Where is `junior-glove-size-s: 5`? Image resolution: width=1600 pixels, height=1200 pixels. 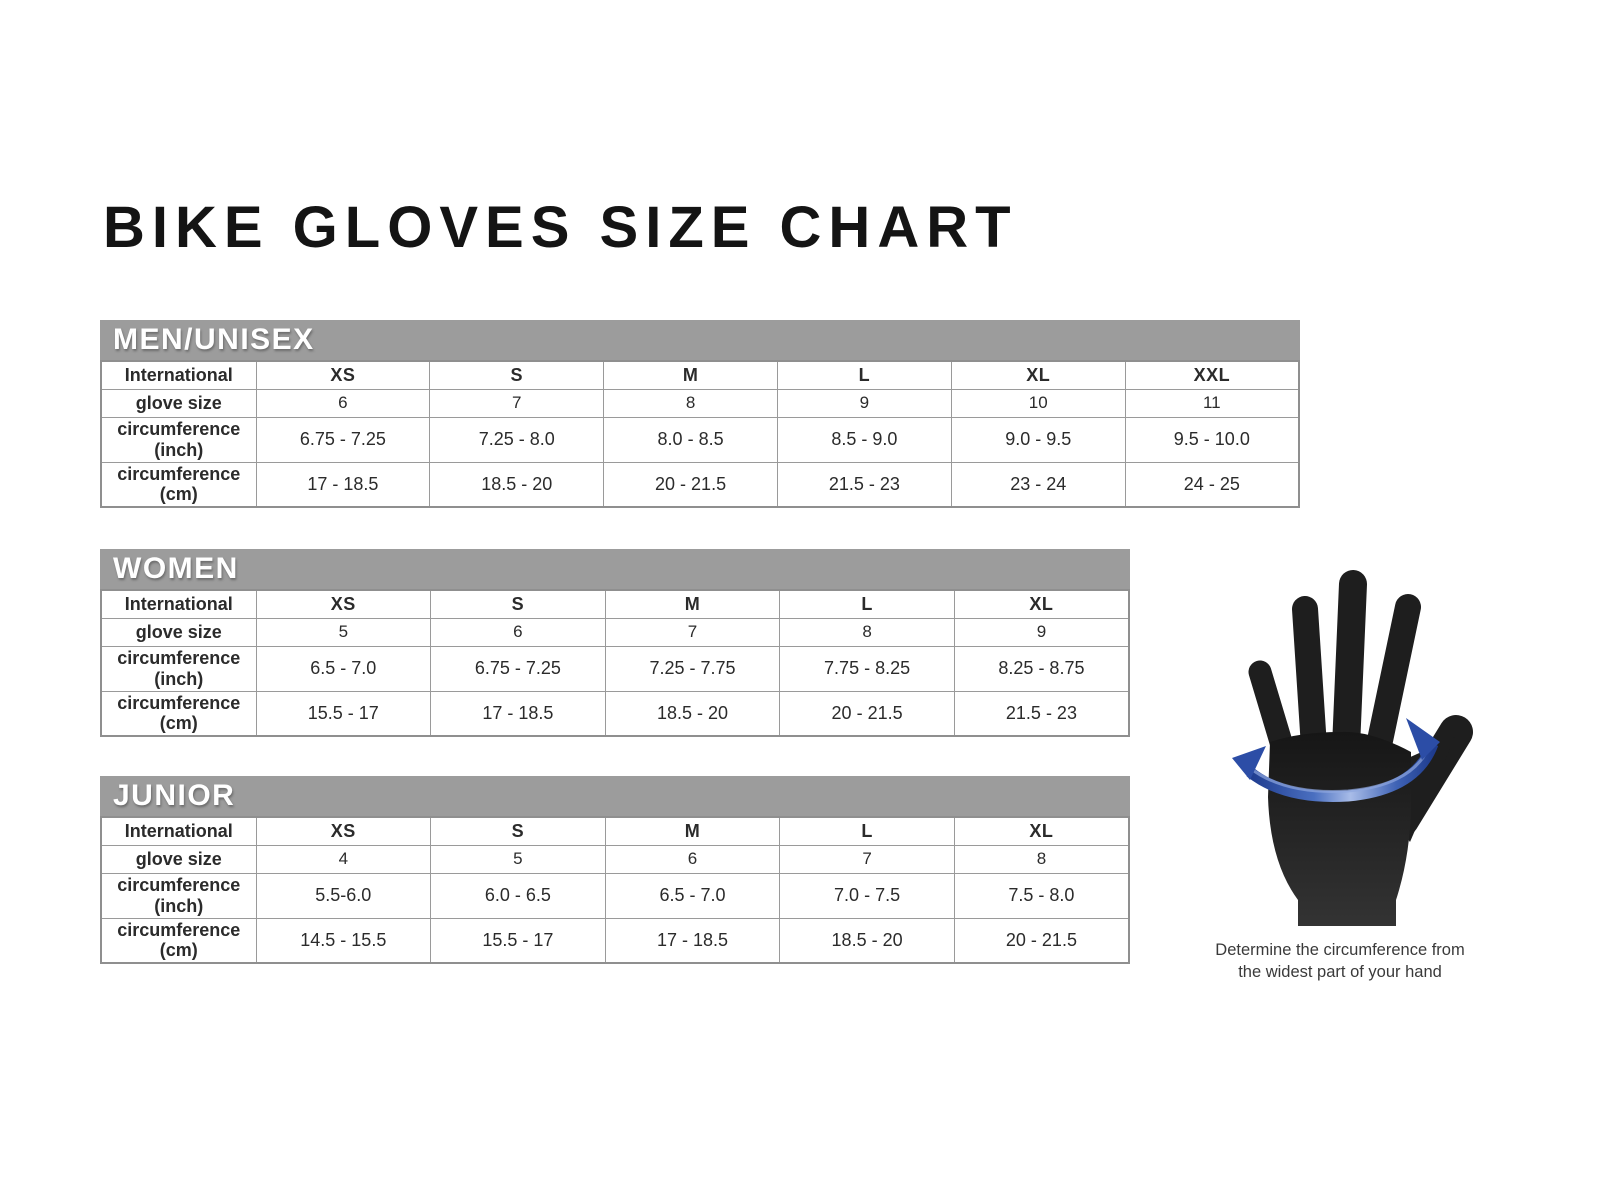 junior-glove-size-s: 5 is located at coordinates (518, 859).